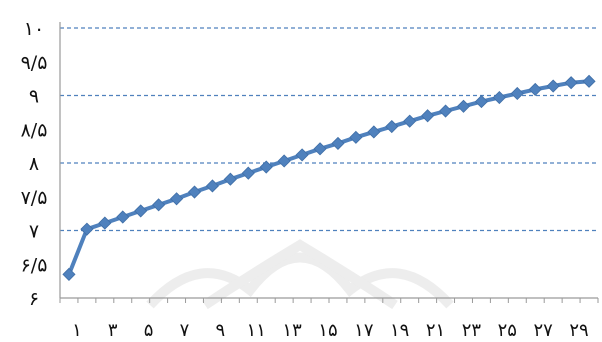  I want to click on y-tick-label: ۹/۵, so click(34, 63).